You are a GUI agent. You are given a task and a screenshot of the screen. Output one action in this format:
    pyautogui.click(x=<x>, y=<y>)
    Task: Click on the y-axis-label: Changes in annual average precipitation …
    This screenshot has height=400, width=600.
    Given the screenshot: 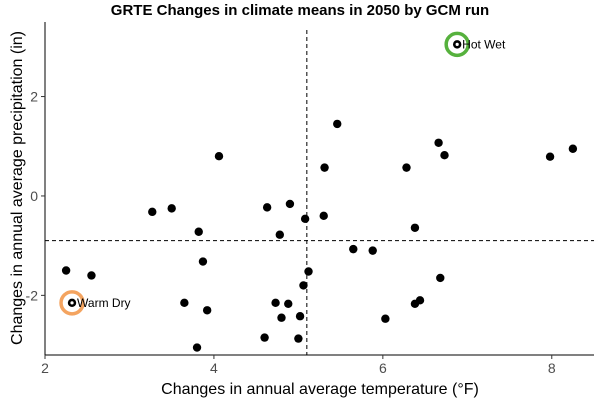 What is the action you would take?
    pyautogui.click(x=17, y=188)
    